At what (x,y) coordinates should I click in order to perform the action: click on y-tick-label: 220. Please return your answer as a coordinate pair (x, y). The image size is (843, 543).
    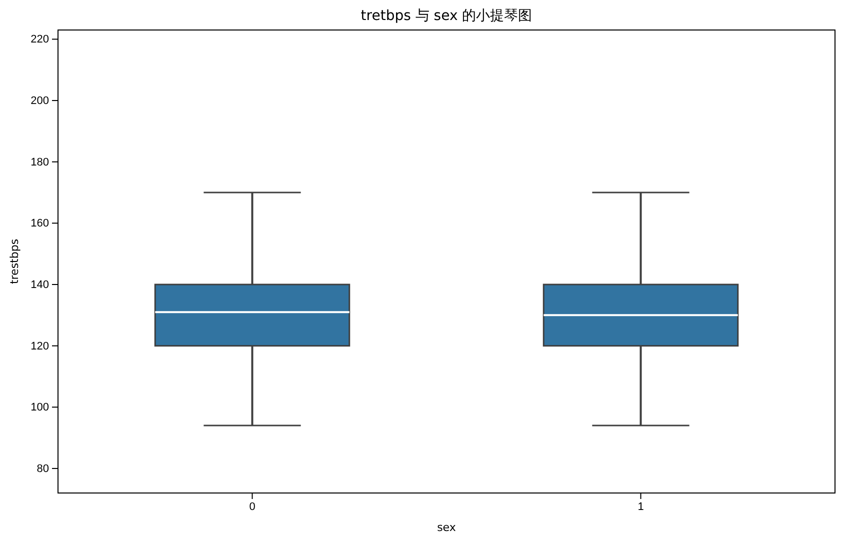
    Looking at the image, I should click on (39, 40).